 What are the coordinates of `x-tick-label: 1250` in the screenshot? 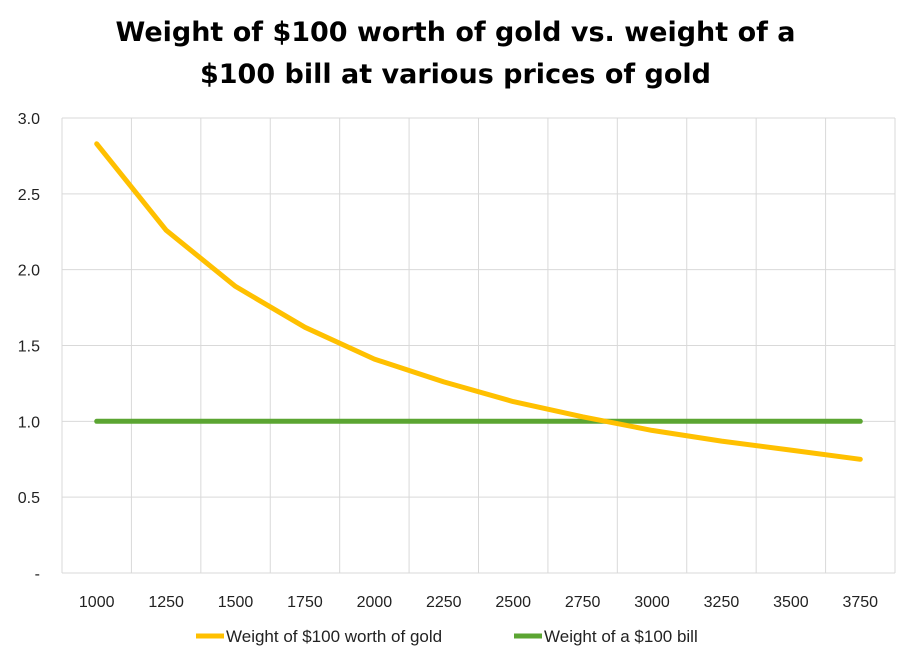 It's located at (166, 602).